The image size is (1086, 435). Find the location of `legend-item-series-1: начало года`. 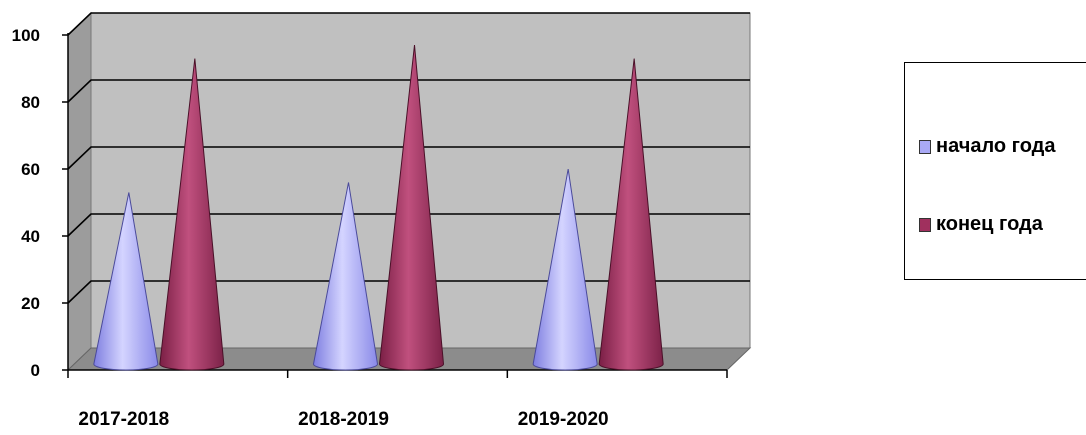

legend-item-series-1: начало года is located at coordinates (987, 146).